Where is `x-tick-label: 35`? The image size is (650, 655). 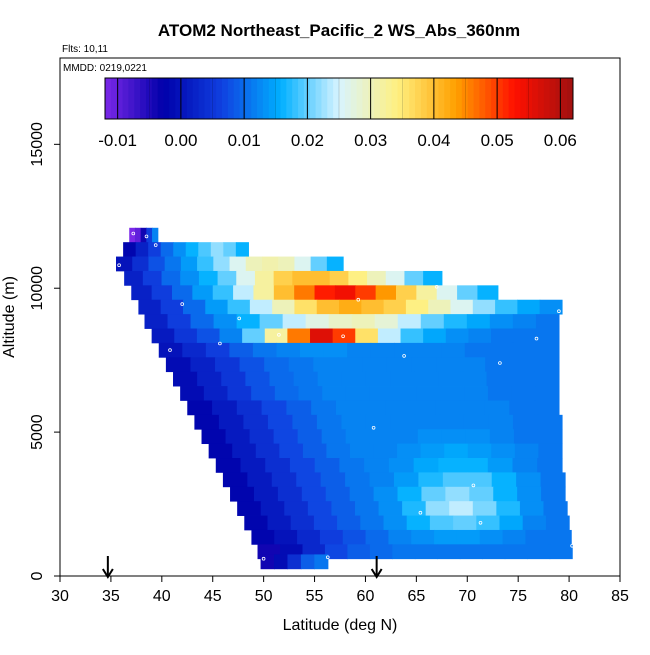
x-tick-label: 35 is located at coordinates (111, 596).